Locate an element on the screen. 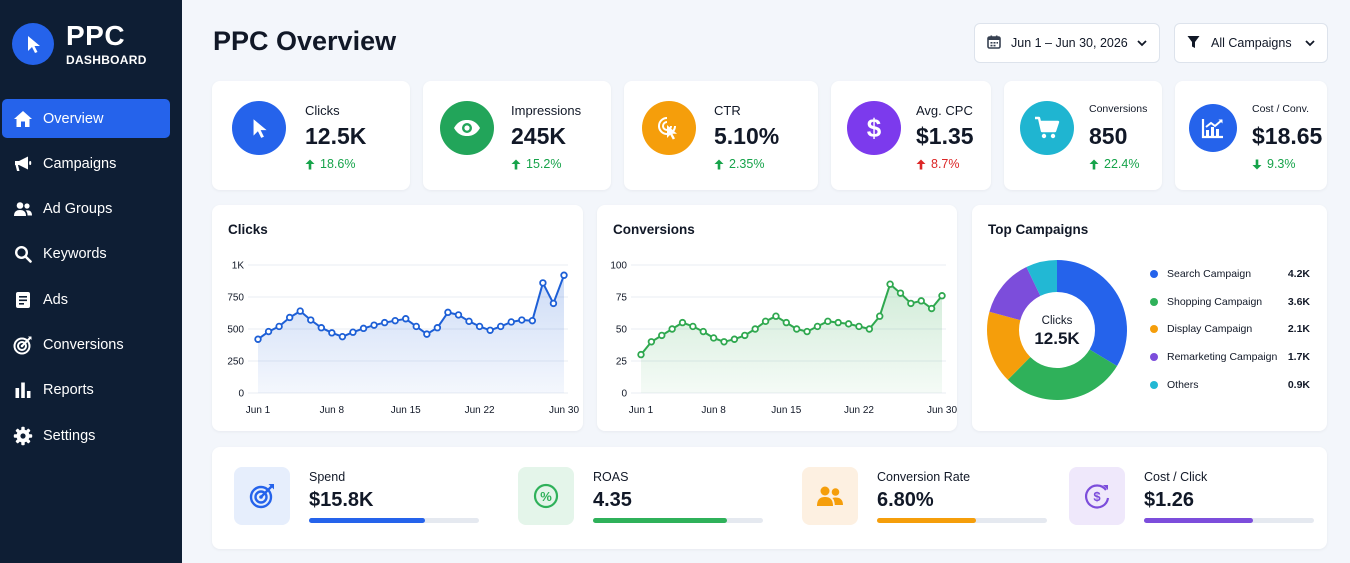 This screenshot has height=563, width=1350. date-range-picker: Jun 1 – Jun 30, 2026 is located at coordinates (1067, 43).